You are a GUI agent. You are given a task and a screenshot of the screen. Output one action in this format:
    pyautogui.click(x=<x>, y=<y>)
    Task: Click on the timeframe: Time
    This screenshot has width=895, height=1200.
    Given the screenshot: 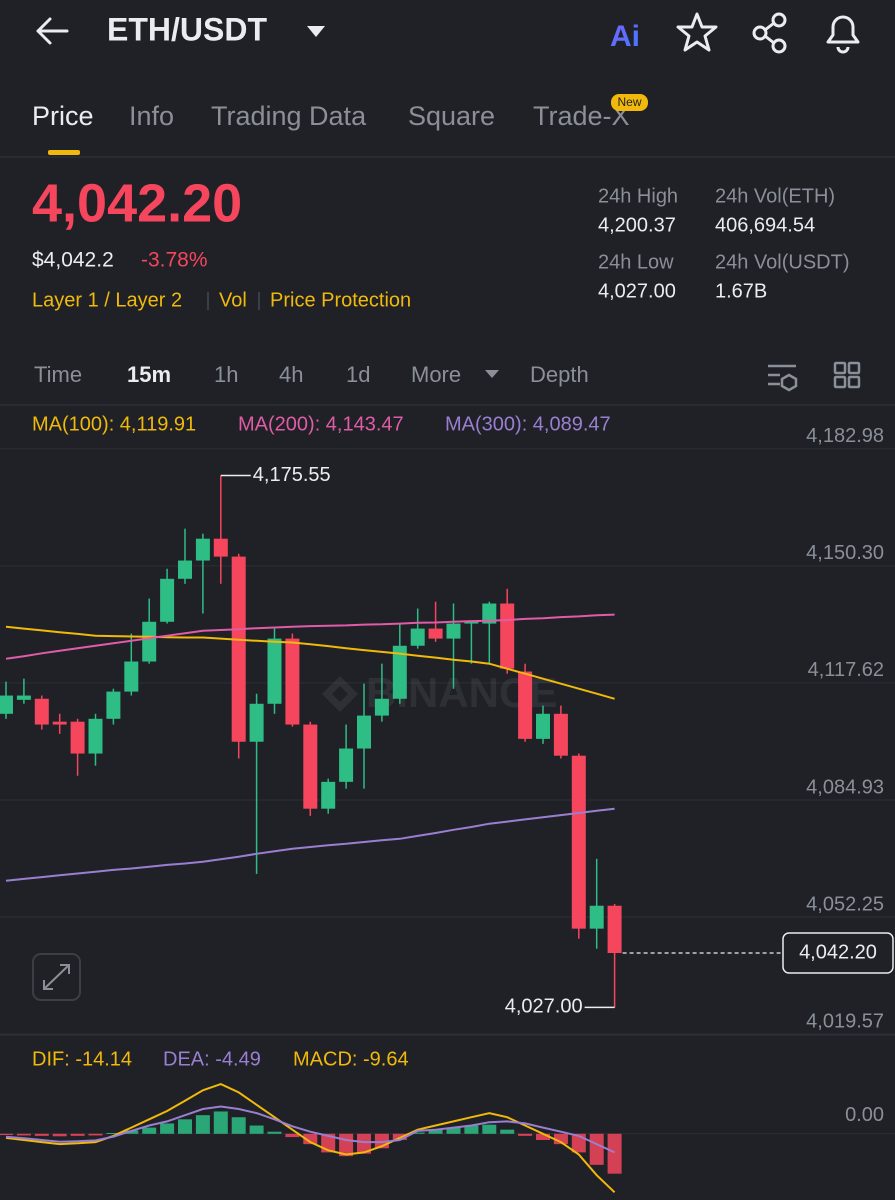 What is the action you would take?
    pyautogui.click(x=58, y=374)
    